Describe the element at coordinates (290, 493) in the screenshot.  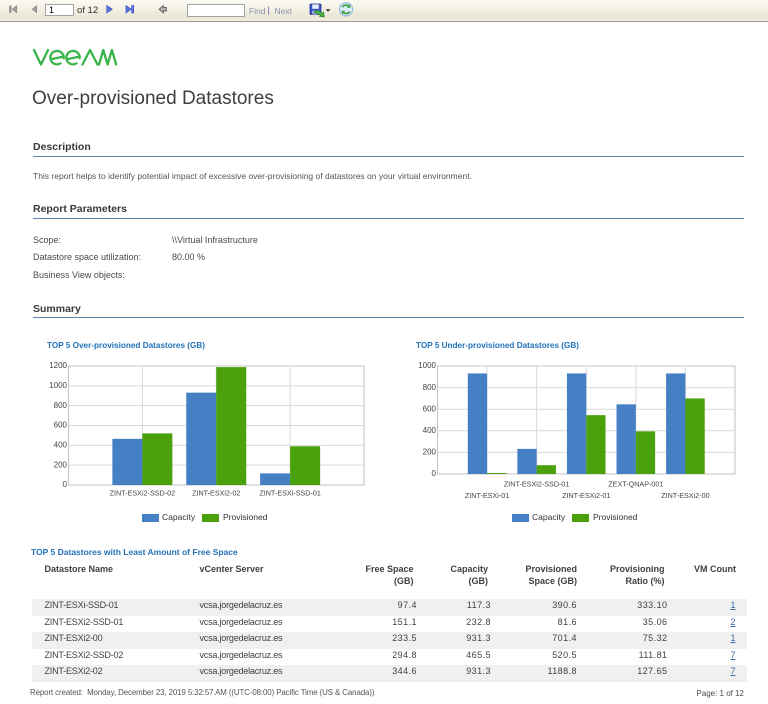
I see `svg-text: ZINT-ESXi-SSD-01` at that location.